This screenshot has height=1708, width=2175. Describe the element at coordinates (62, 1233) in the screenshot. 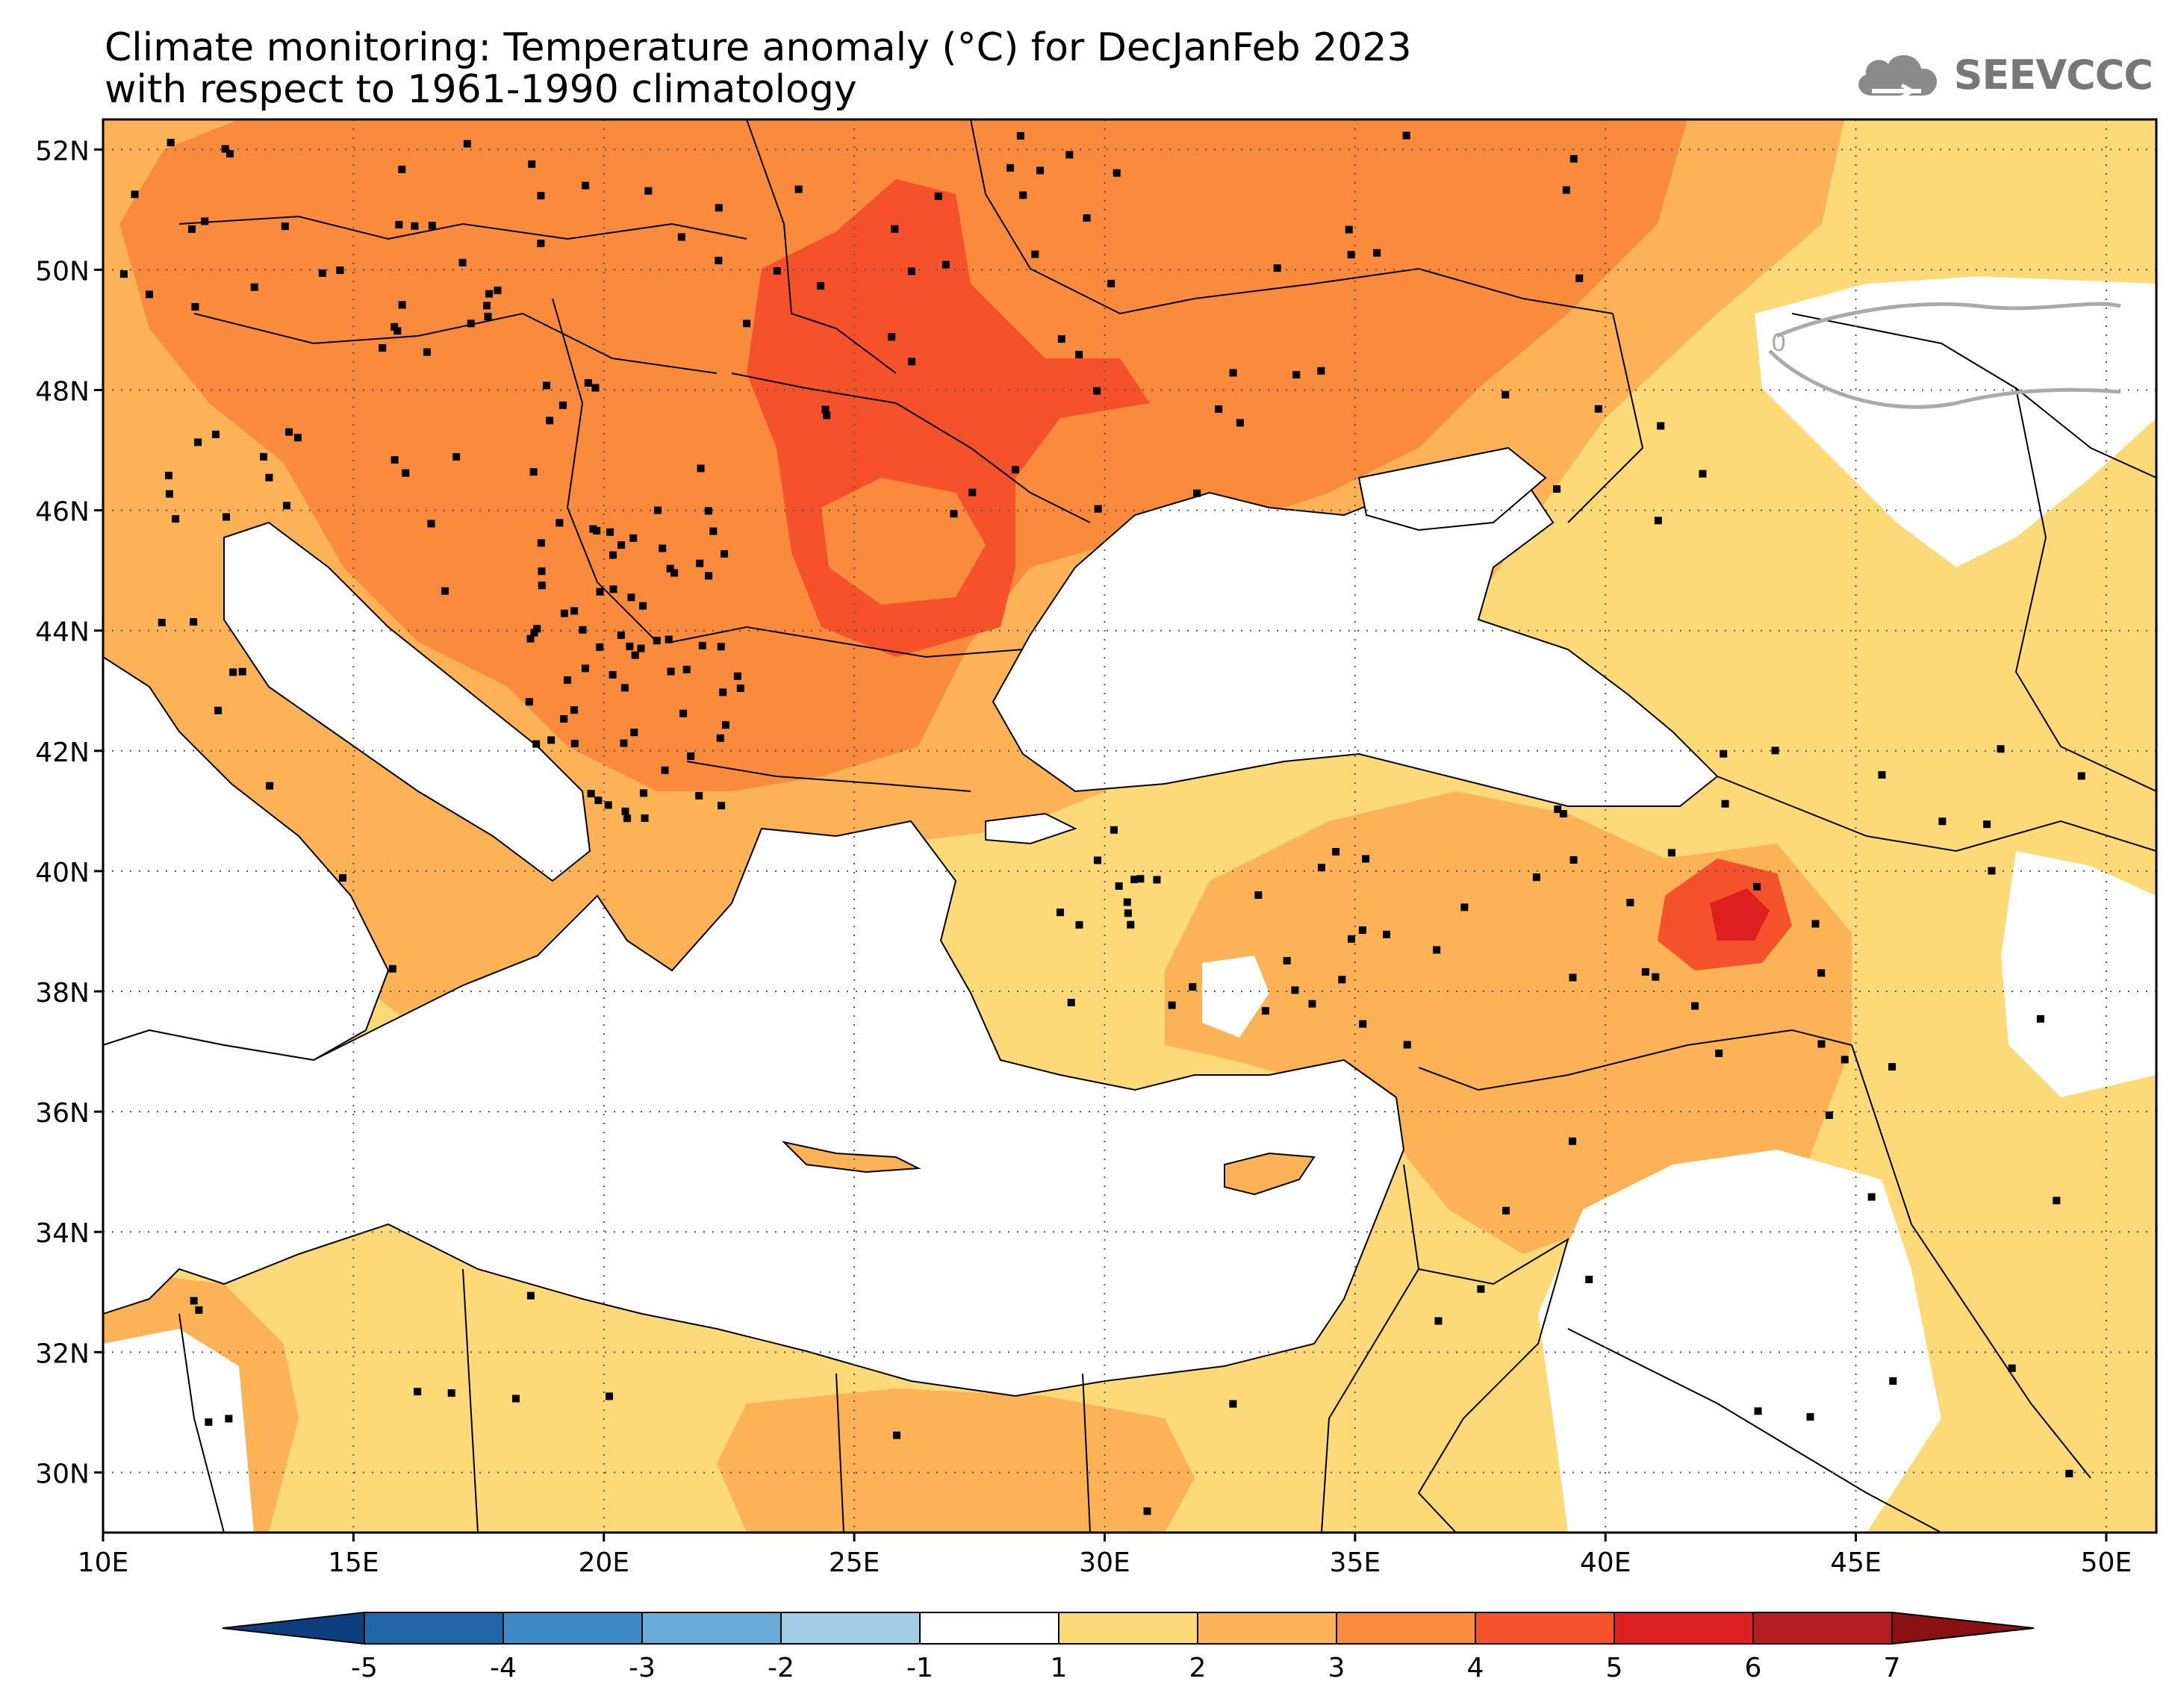

I see `lat-label: 34N` at that location.